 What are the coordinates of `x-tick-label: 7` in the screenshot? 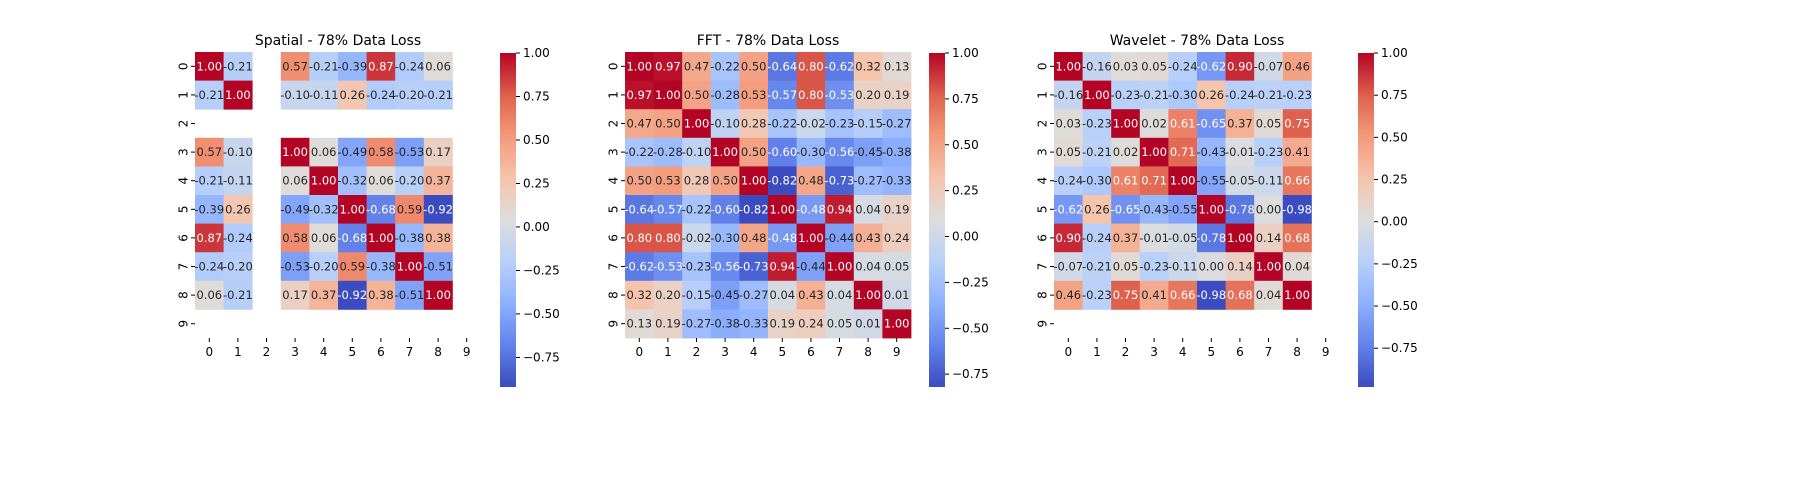 It's located at (1269, 352).